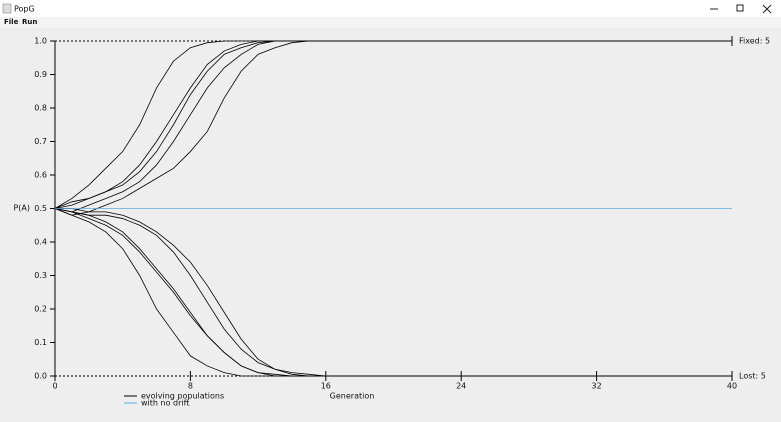 The image size is (781, 422). Describe the element at coordinates (11, 22) in the screenshot. I see `menu-item: File` at that location.